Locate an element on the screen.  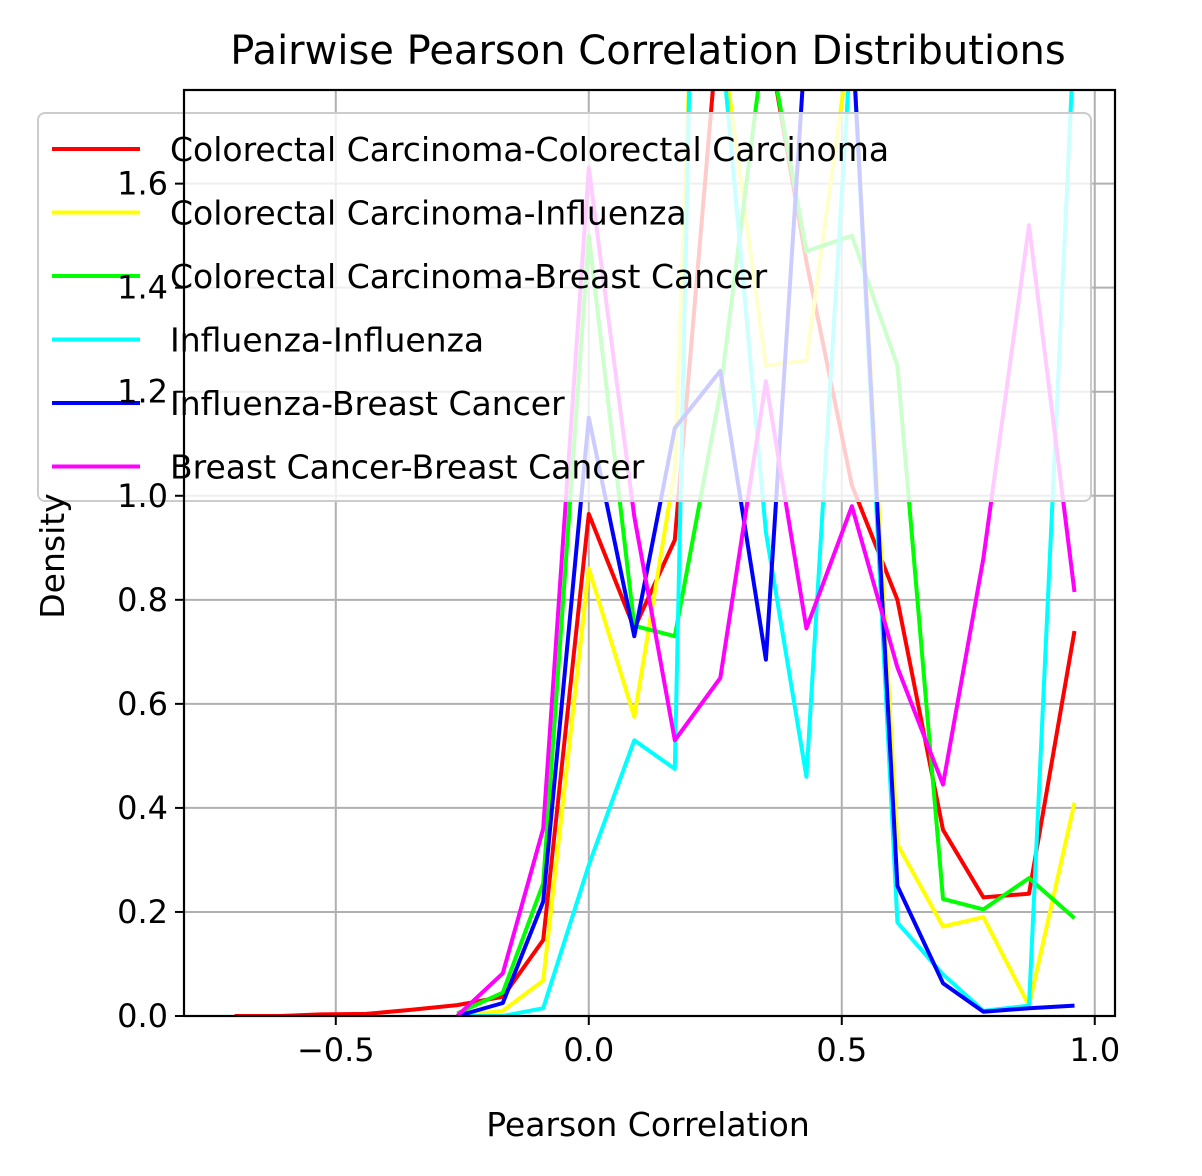
x-tick-label: 1.0 is located at coordinates (1094, 1050).